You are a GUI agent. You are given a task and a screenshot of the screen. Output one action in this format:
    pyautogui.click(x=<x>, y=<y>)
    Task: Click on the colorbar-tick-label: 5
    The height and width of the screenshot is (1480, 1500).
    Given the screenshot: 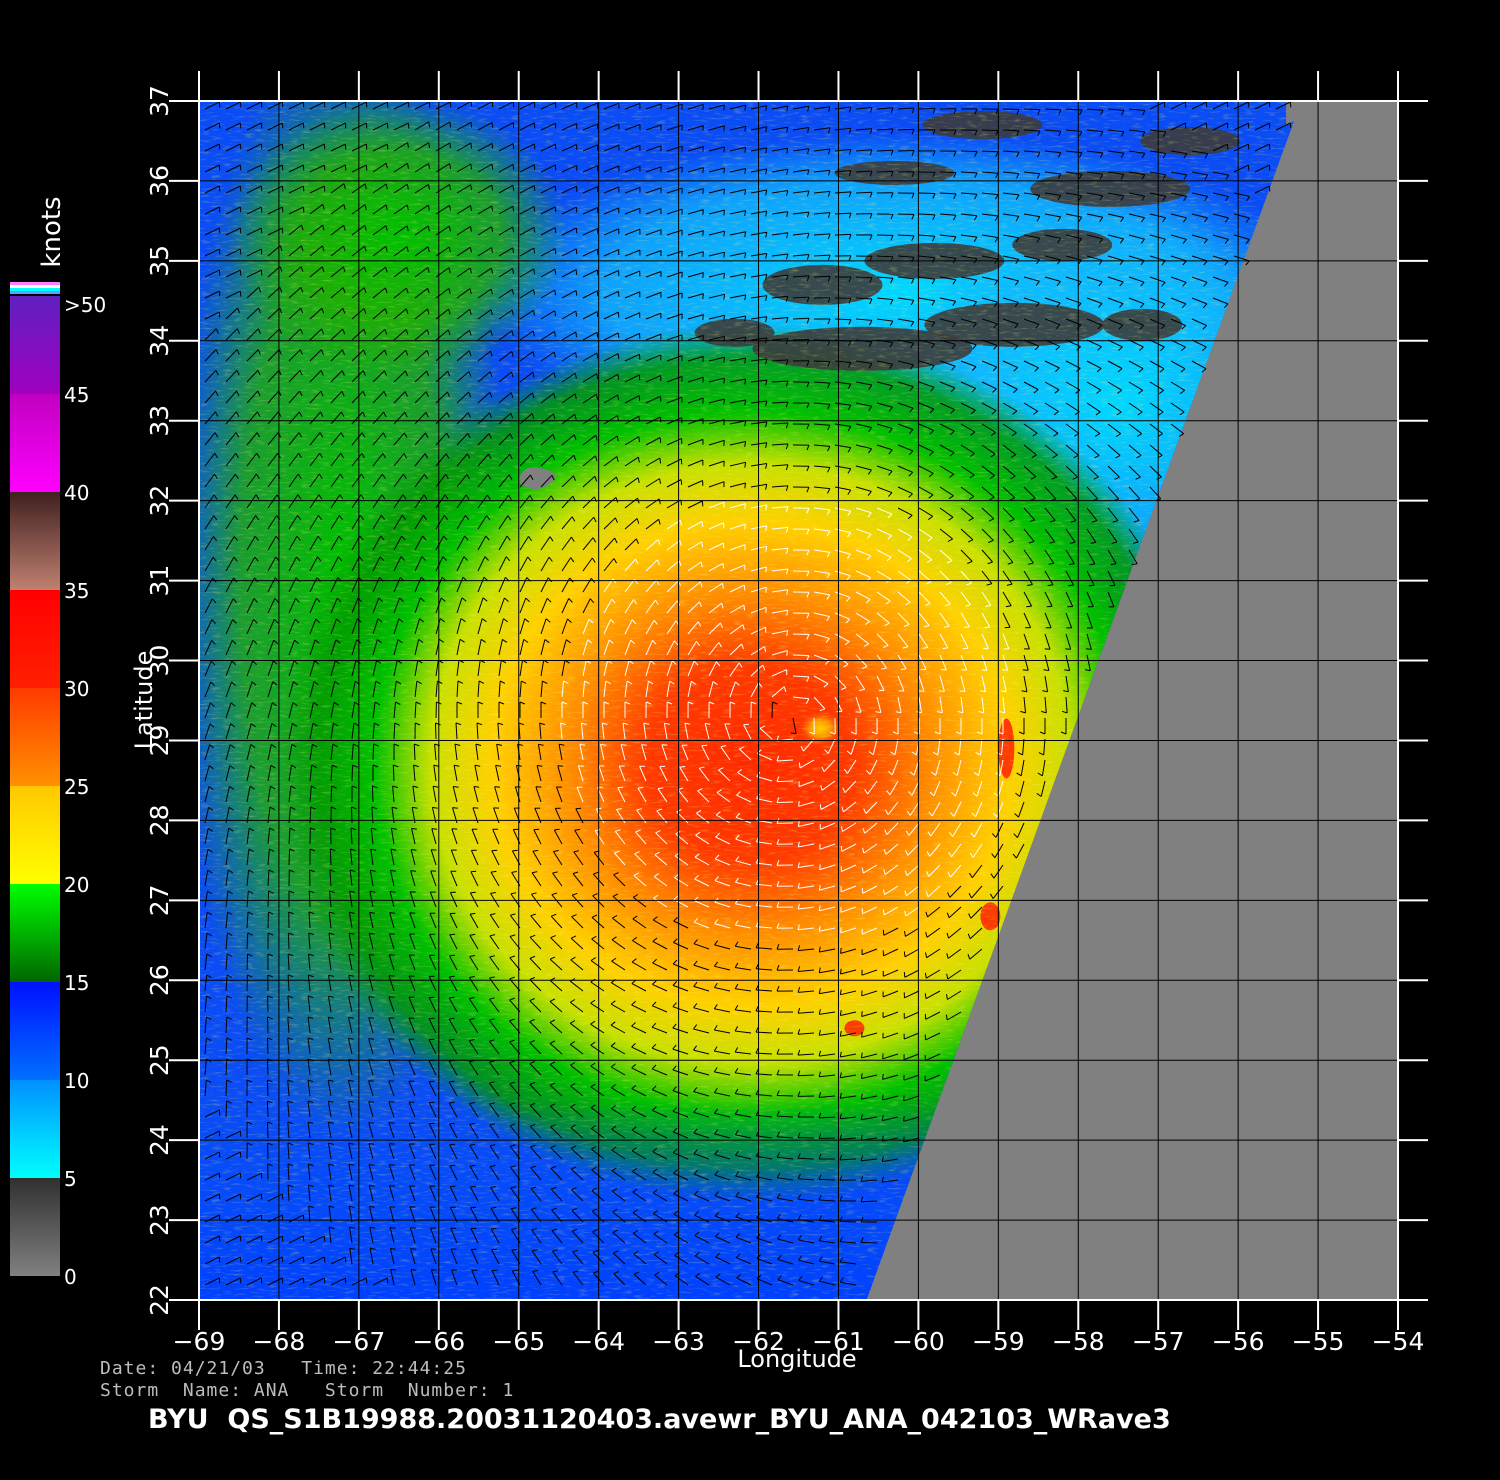 What is the action you would take?
    pyautogui.click(x=70, y=1179)
    